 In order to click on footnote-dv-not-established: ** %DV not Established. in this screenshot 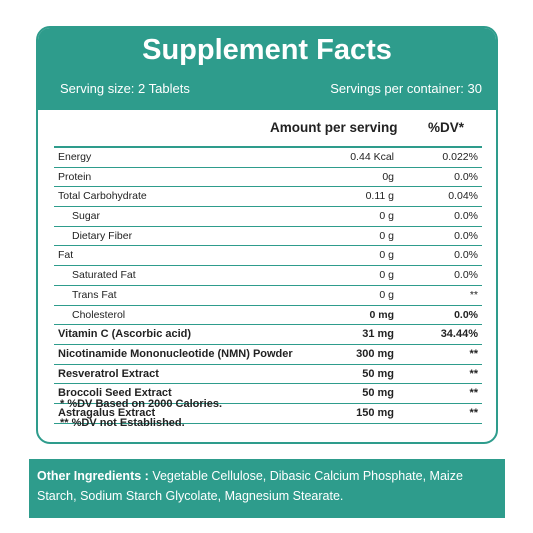, I will do `click(122, 423)`.